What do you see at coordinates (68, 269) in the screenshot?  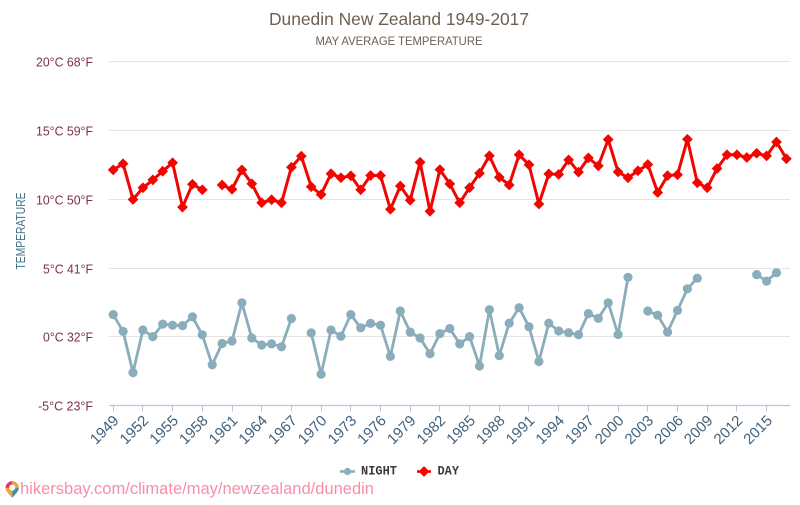 I see `svg-text: 5°C 41°F` at bounding box center [68, 269].